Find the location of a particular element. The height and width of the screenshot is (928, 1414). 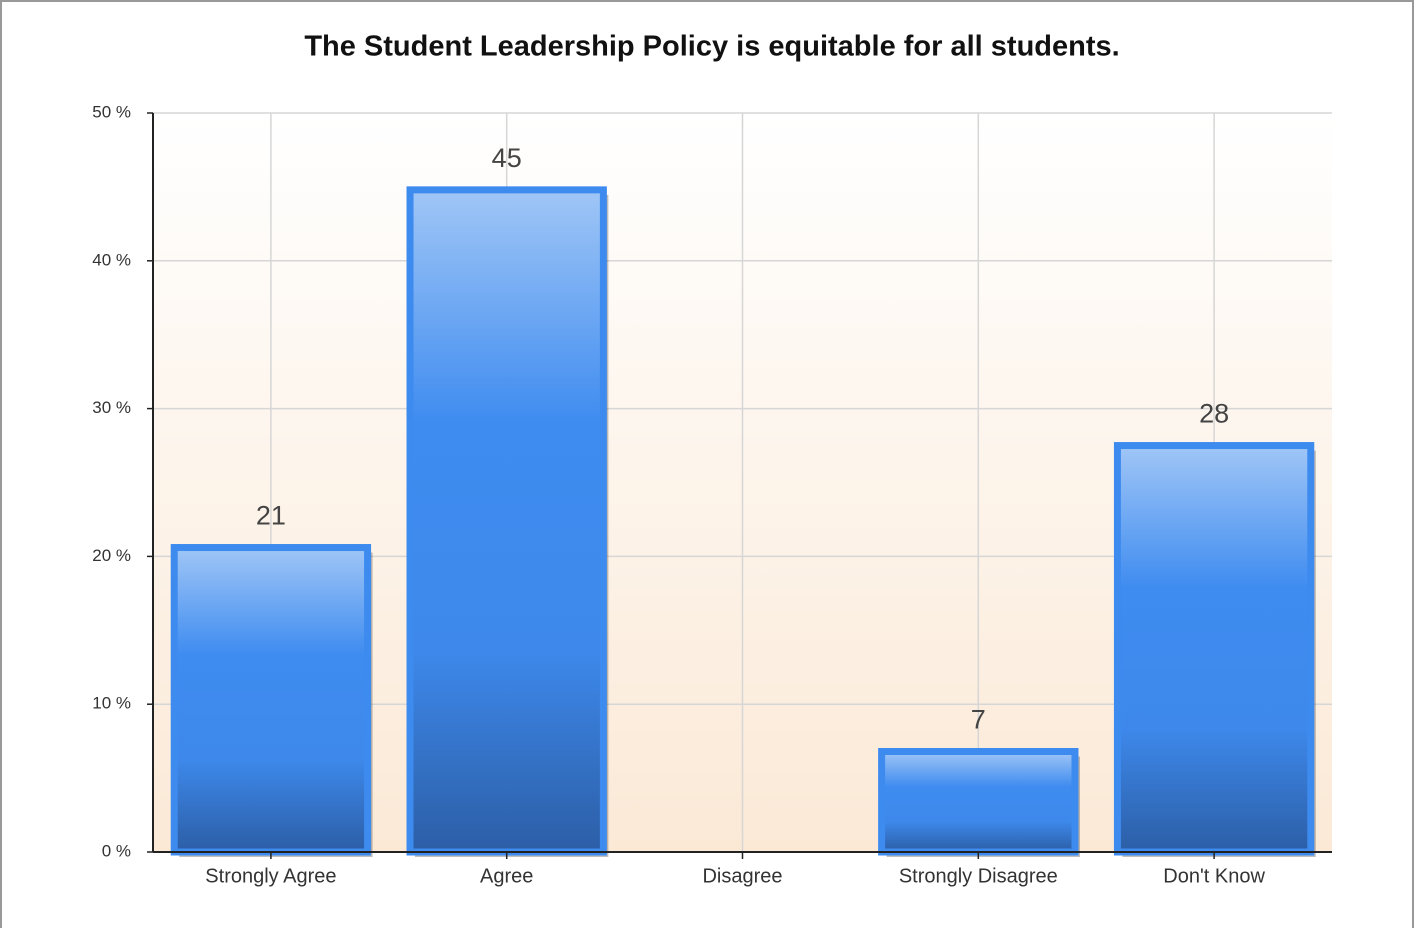

y-tick-label: 30 % is located at coordinates (111, 407).